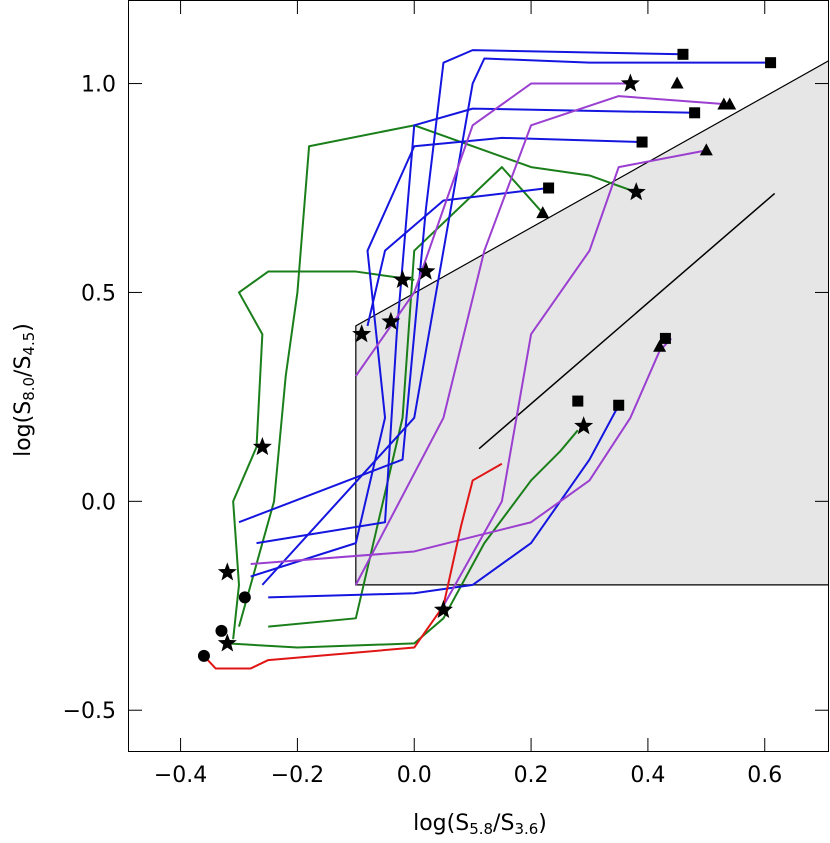  I want to click on x-tick-label: 0.2, so click(531, 775).